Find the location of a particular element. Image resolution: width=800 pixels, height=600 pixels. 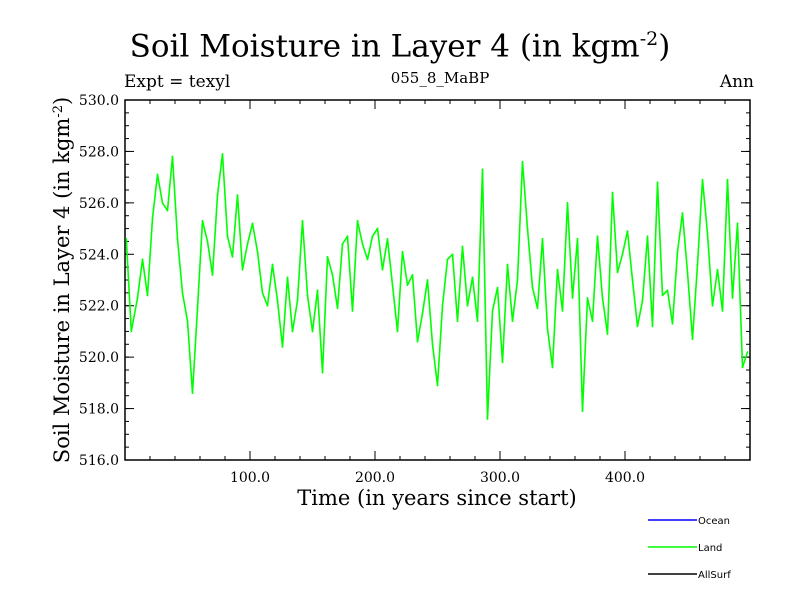

chart-title-sup: -2 is located at coordinates (649, 39).